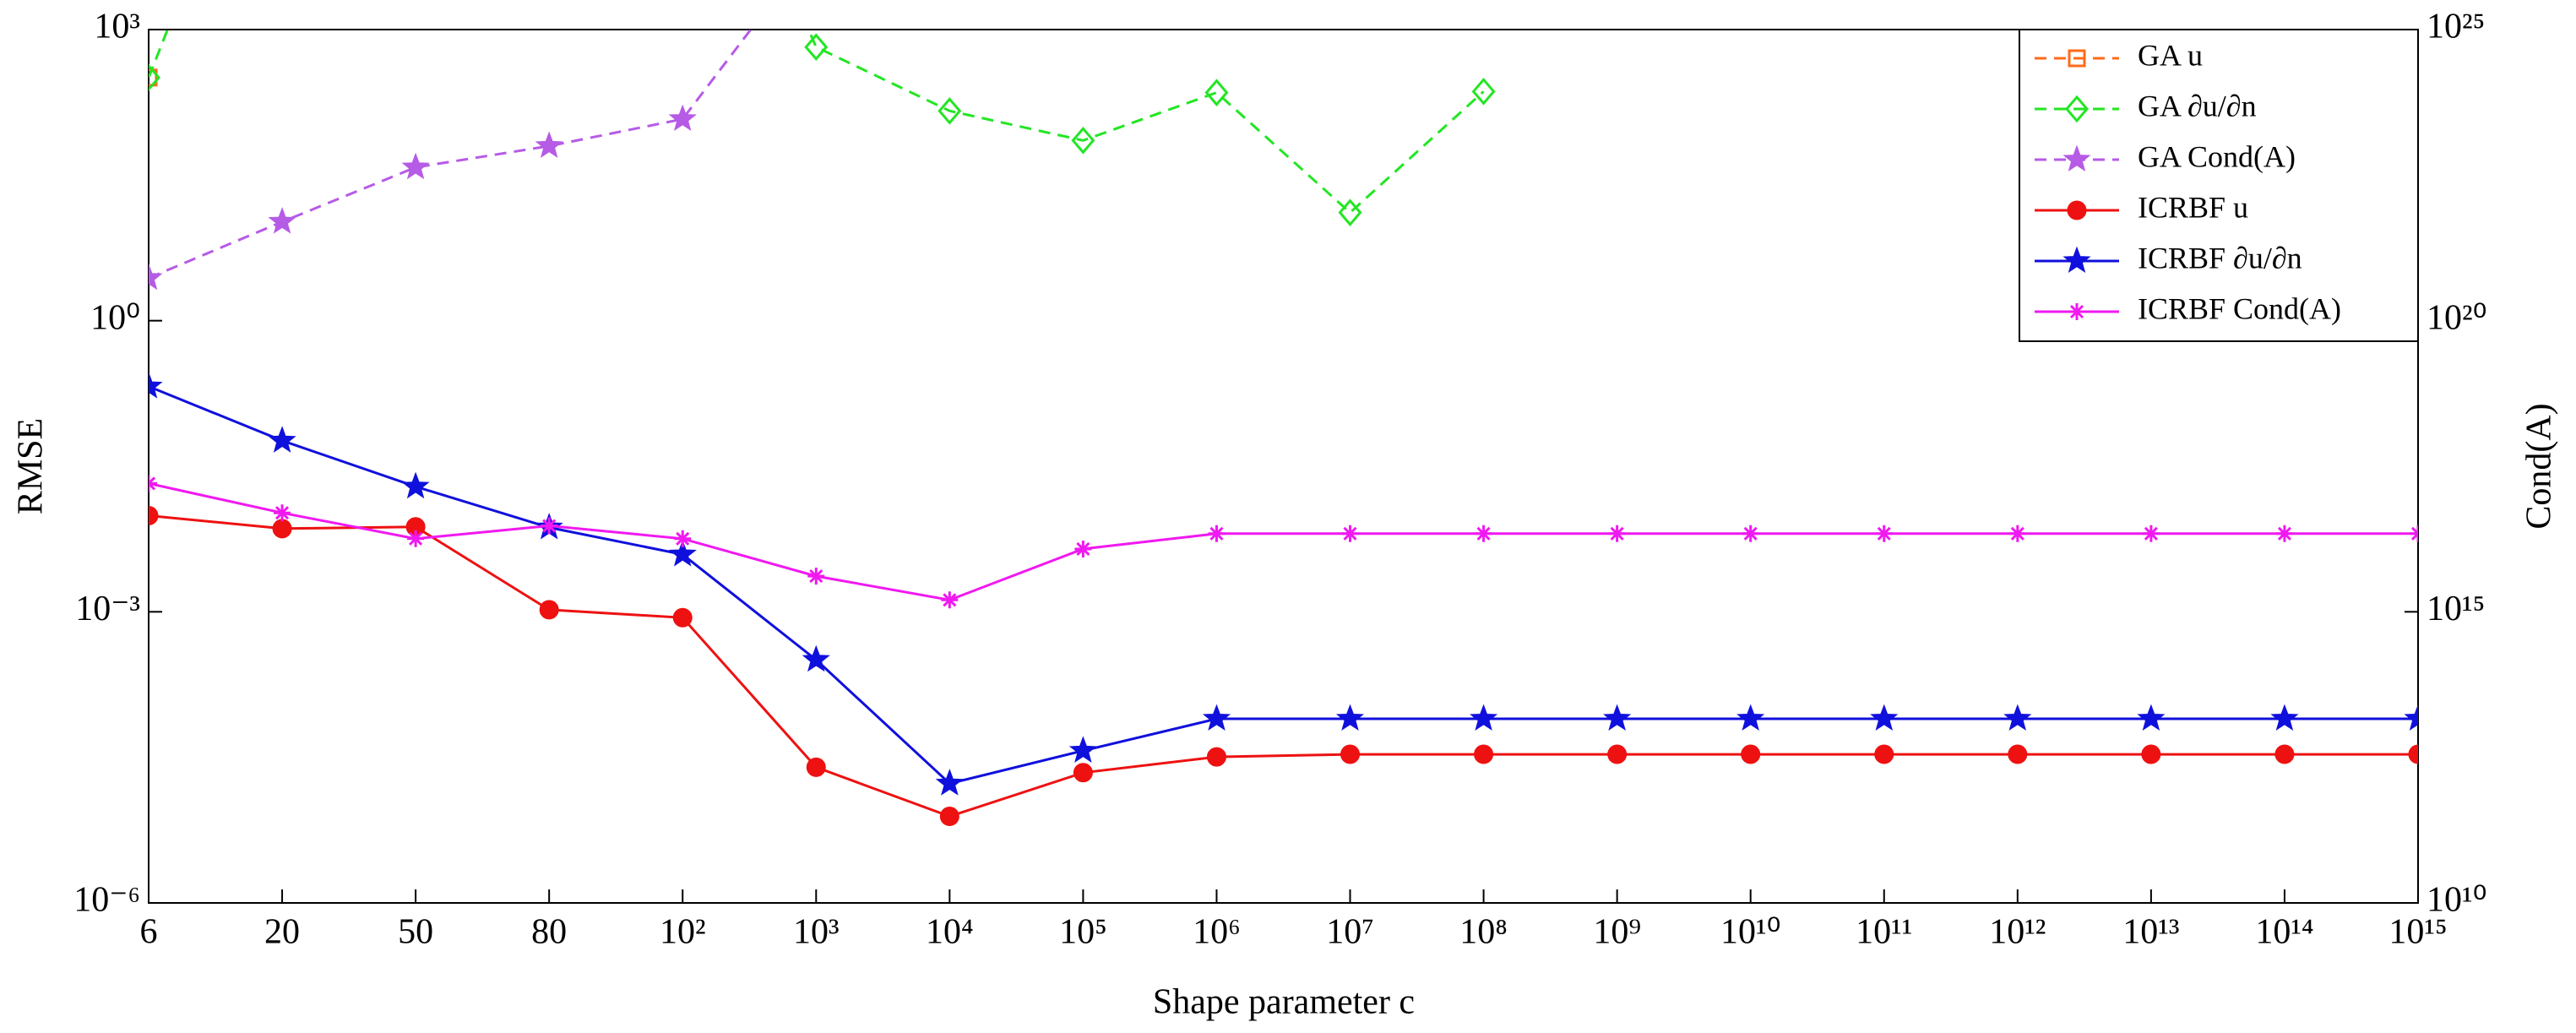 This screenshot has height=1033, width=2576. What do you see at coordinates (2170, 55) in the screenshot?
I see `legend-label: GA u` at bounding box center [2170, 55].